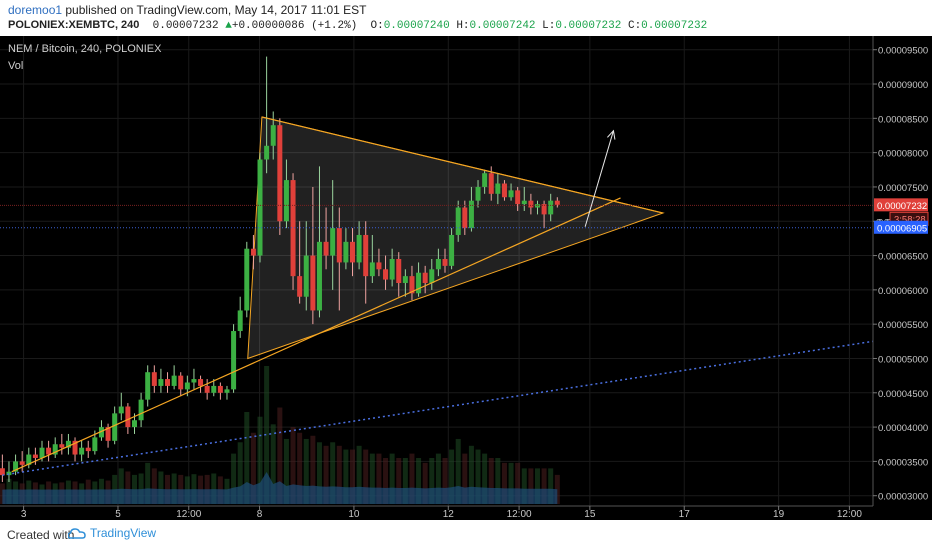  Describe the element at coordinates (903, 119) in the screenshot. I see `price-tick-label: 0.00008500` at that location.